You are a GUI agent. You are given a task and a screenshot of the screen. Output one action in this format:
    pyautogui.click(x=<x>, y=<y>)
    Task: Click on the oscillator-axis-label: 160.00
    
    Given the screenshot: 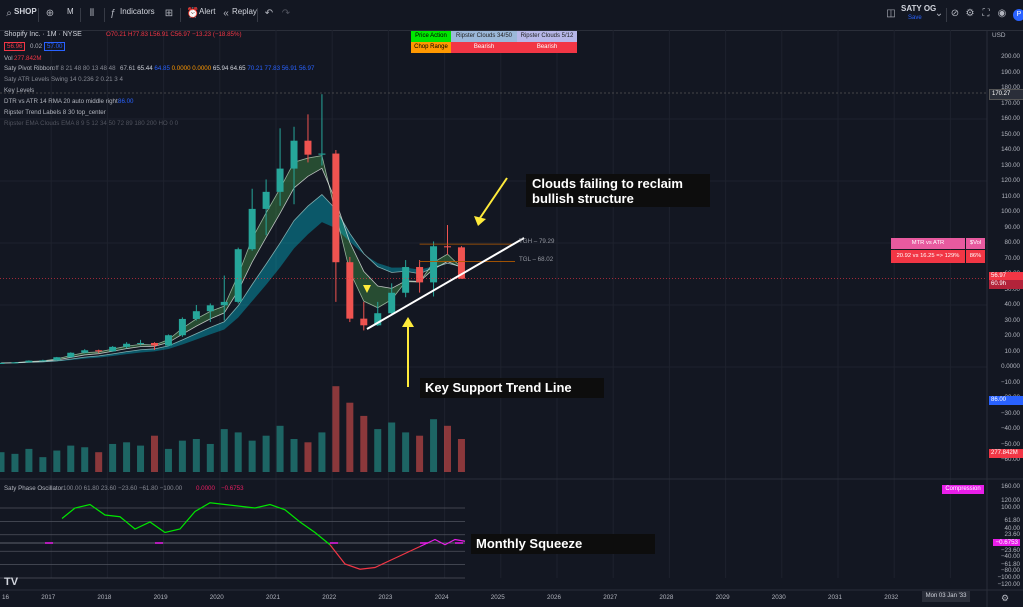 What is the action you would take?
    pyautogui.click(x=1010, y=486)
    